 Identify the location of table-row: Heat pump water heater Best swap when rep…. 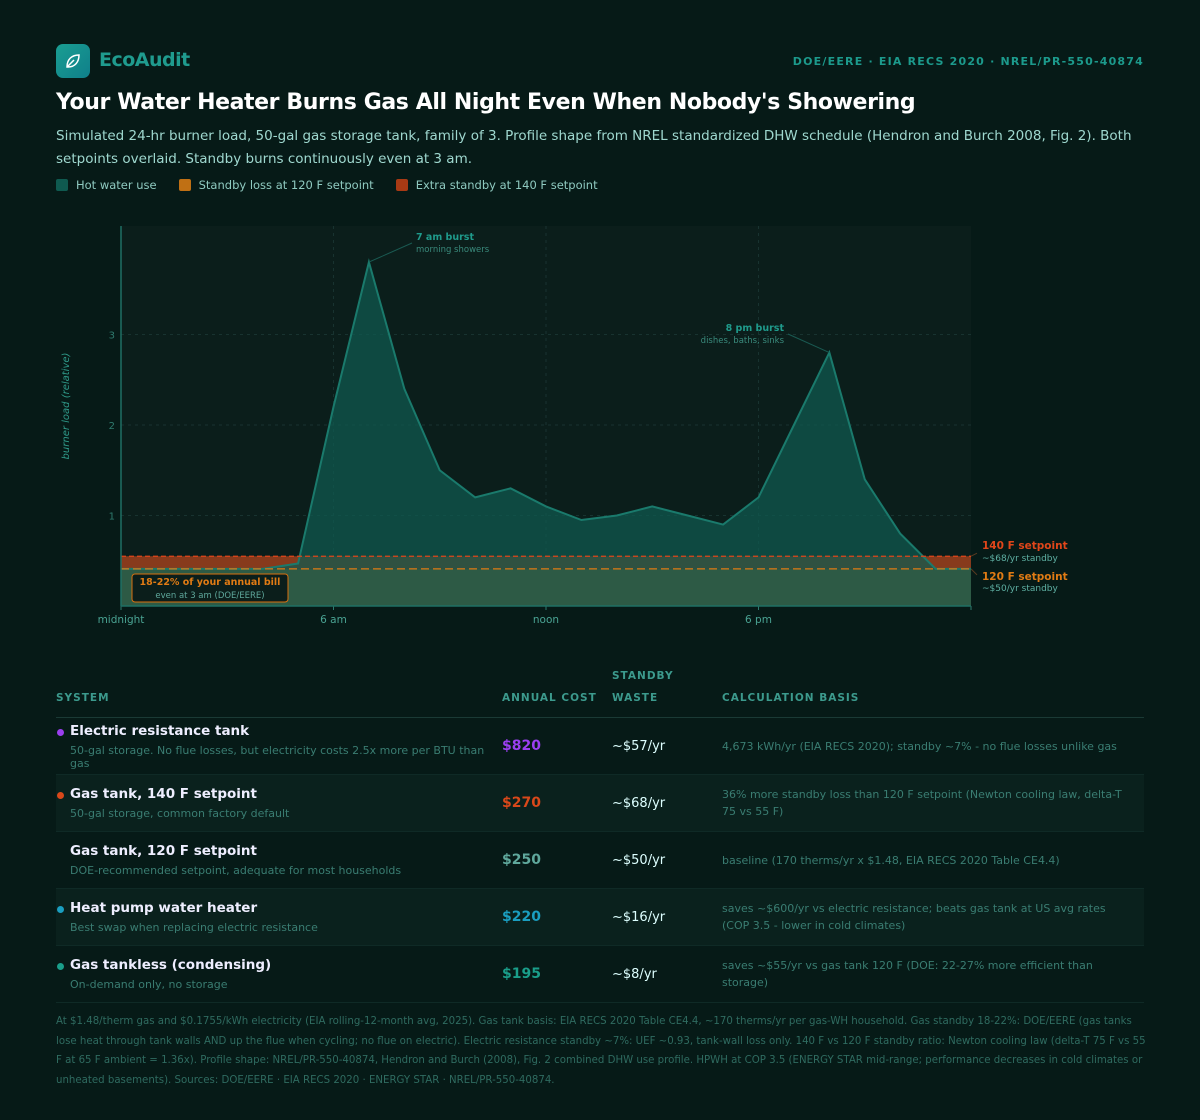
(600, 917).